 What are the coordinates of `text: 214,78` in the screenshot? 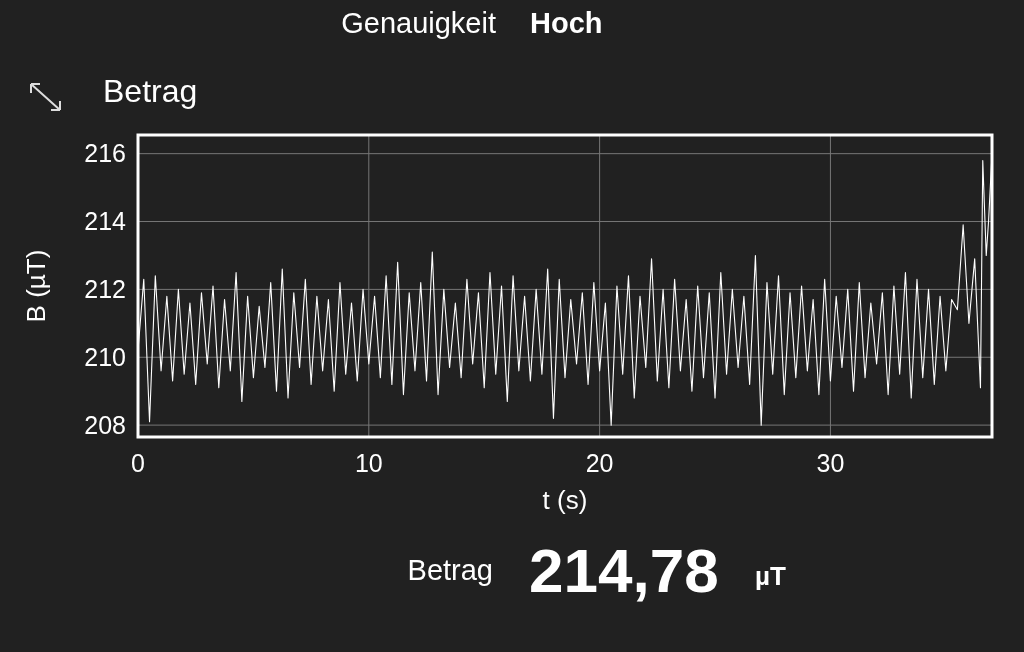 It's located at (624, 570).